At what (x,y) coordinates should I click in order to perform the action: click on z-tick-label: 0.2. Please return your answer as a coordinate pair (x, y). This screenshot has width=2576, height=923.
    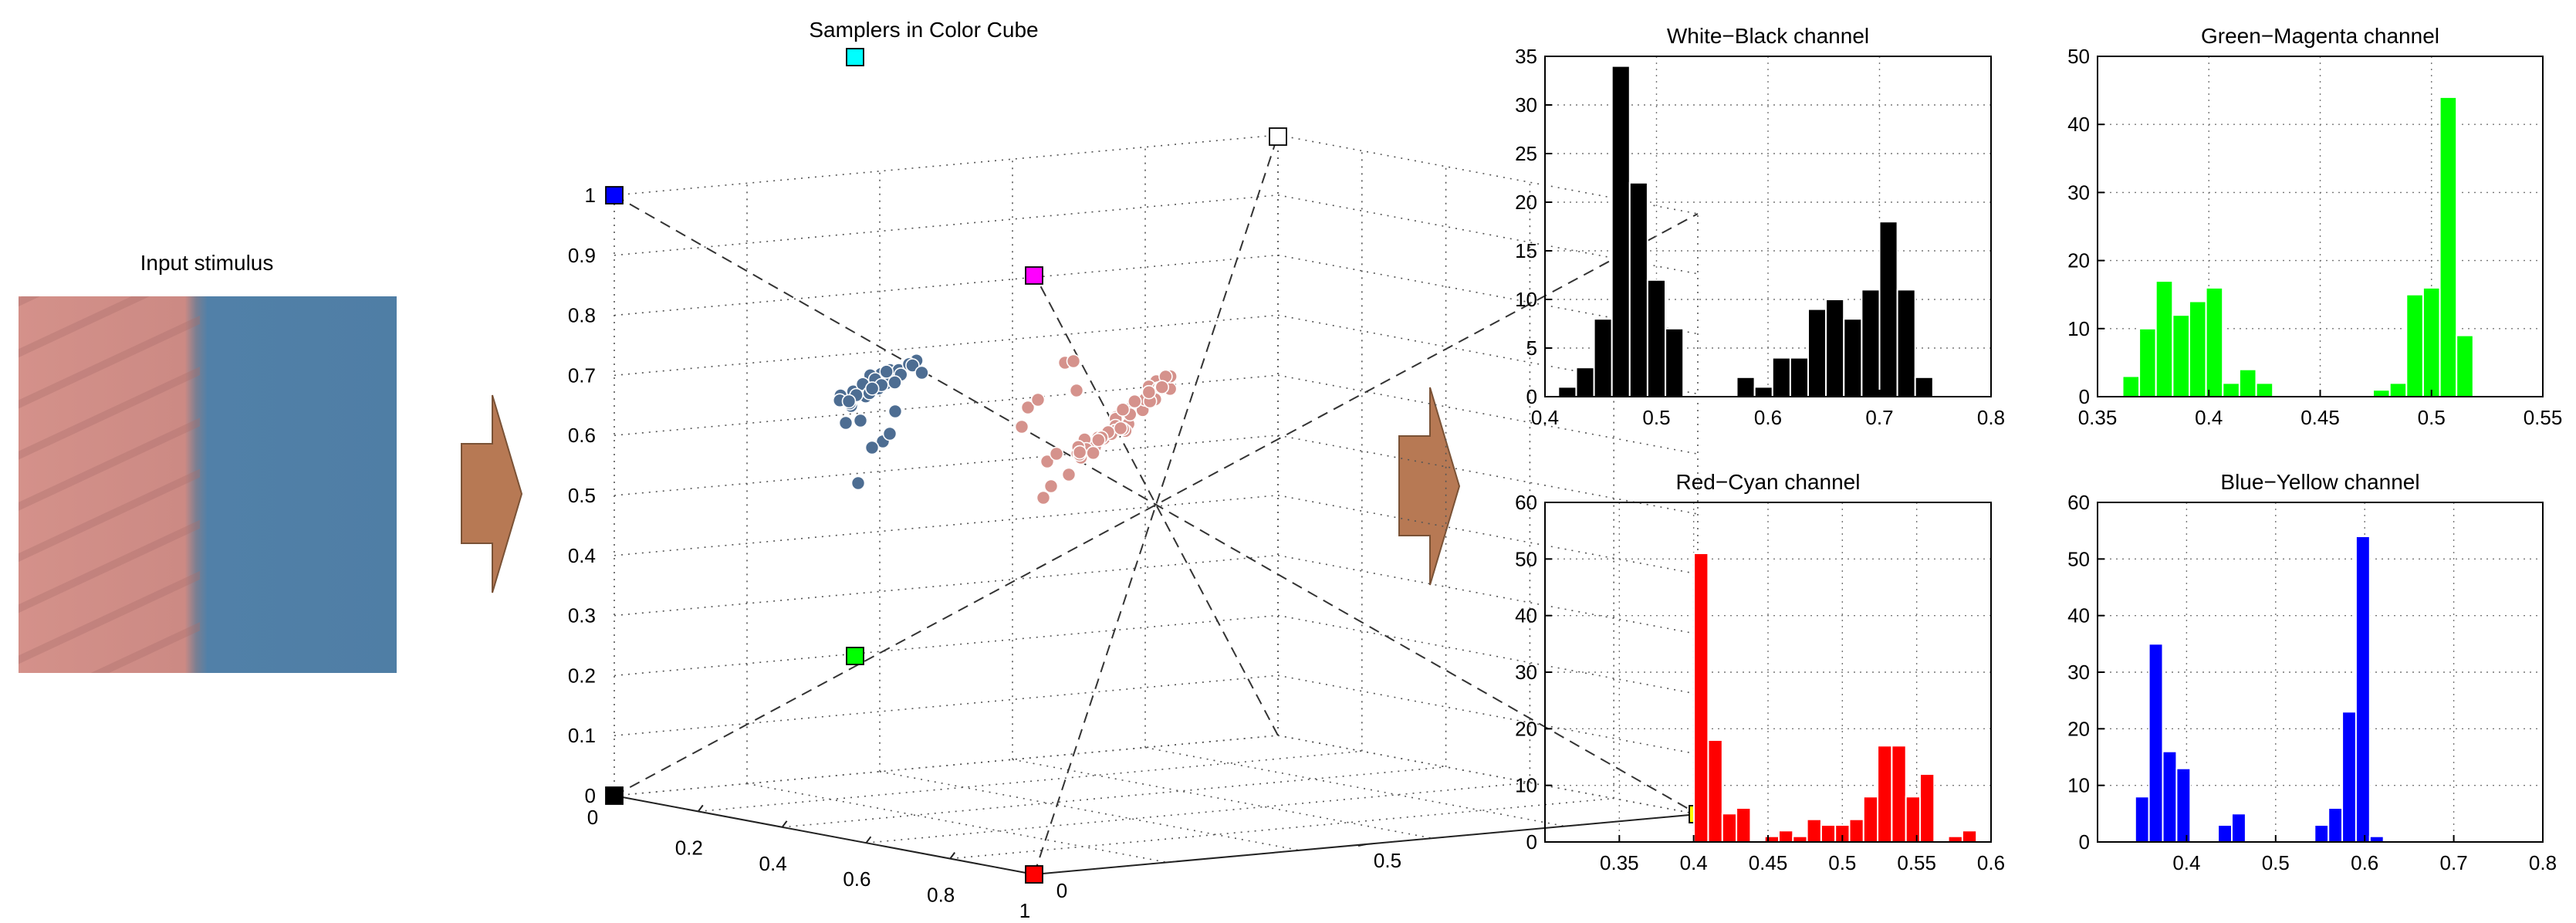
    Looking at the image, I should click on (582, 675).